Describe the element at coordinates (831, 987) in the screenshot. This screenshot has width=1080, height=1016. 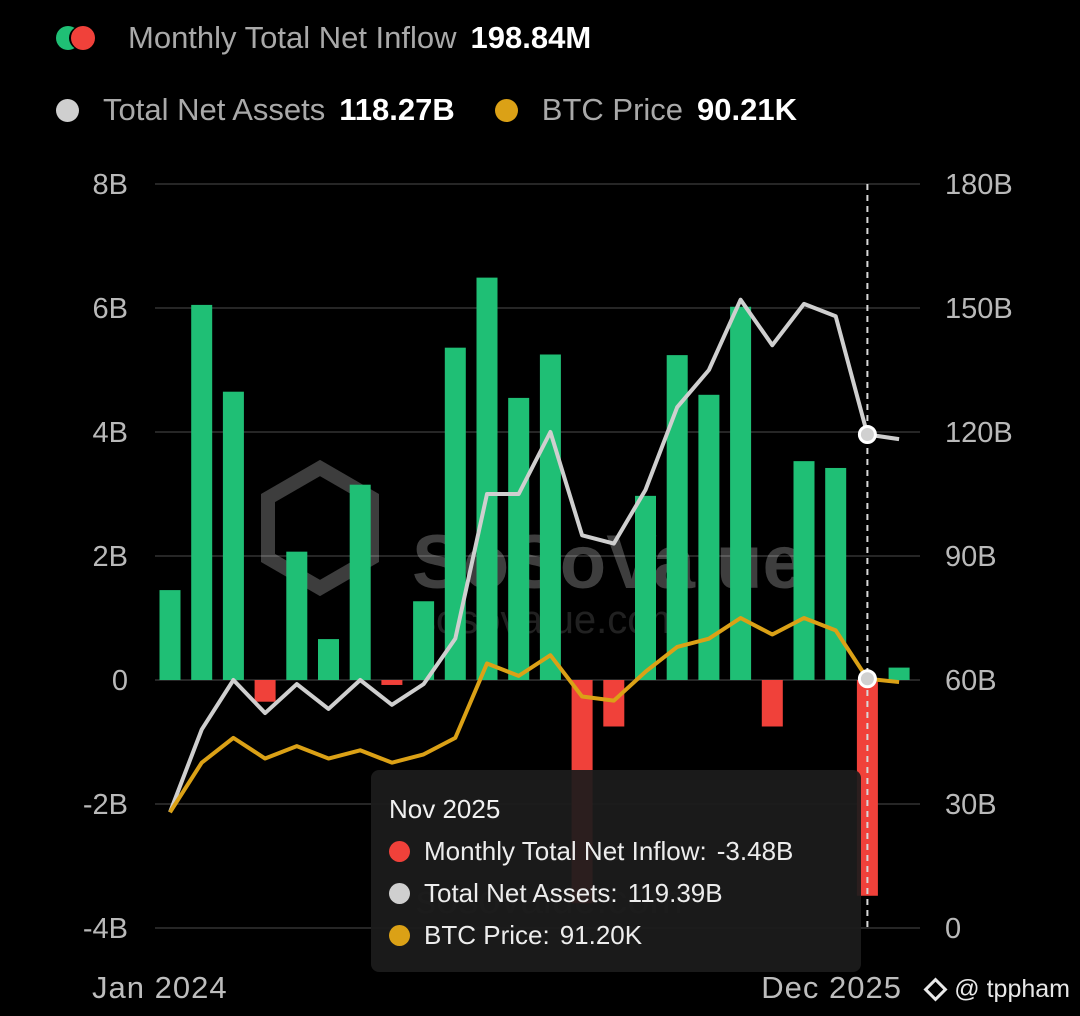
I see `x-tick-label-end: Dec 2025` at that location.